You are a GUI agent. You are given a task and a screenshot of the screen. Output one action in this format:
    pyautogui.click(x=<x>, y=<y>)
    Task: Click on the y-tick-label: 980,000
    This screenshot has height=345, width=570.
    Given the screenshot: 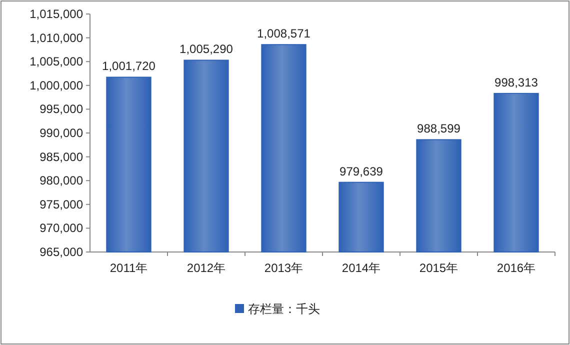 What is the action you would take?
    pyautogui.click(x=62, y=181)
    